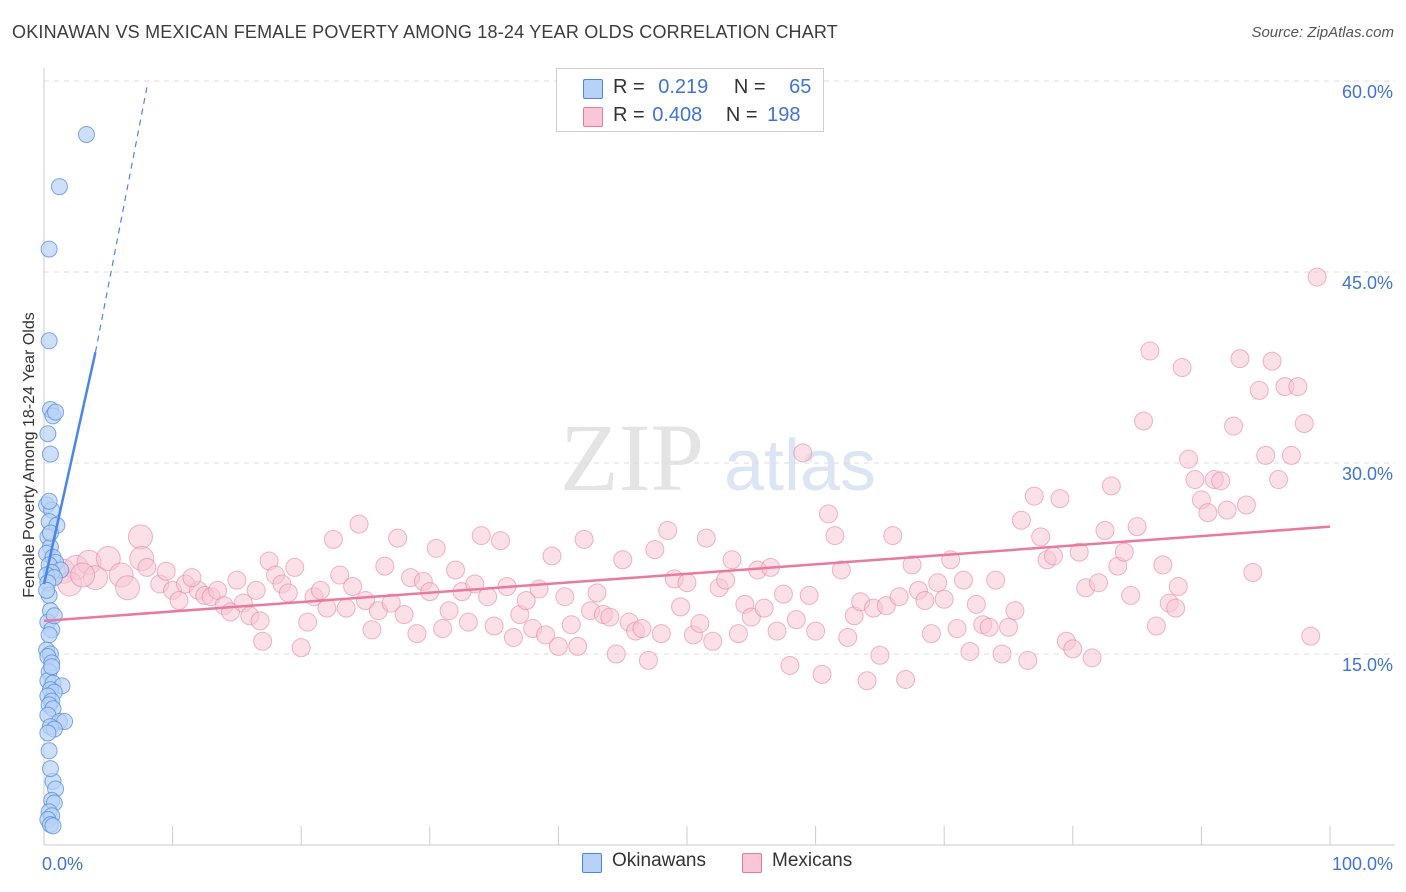 This screenshot has height=892, width=1406. What do you see at coordinates (683, 87) in the screenshot?
I see `okinawan-r-value: 0.219` at bounding box center [683, 87].